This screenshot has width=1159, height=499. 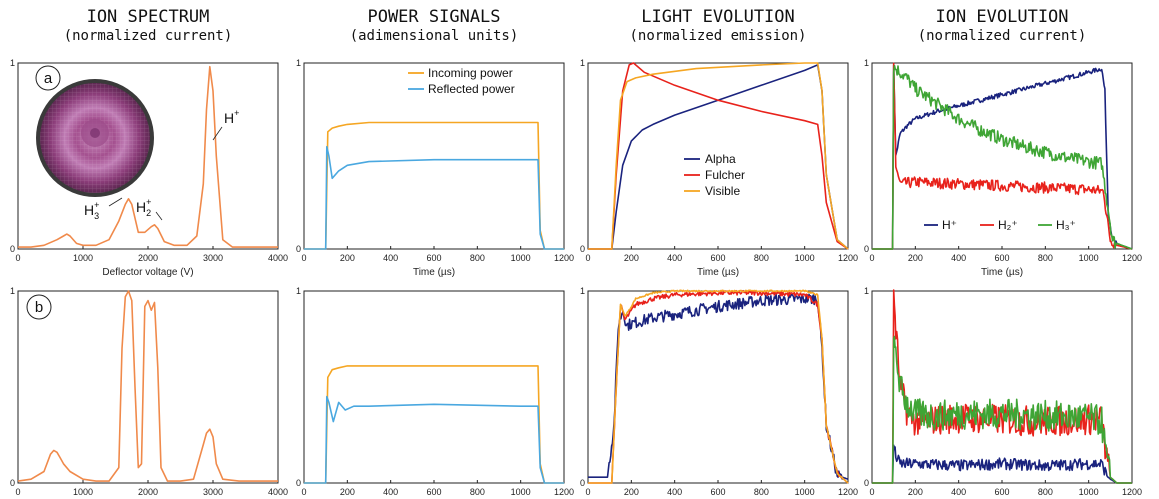 What do you see at coordinates (718, 272) in the screenshot?
I see `x-axis-label: Time (µs)` at bounding box center [718, 272].